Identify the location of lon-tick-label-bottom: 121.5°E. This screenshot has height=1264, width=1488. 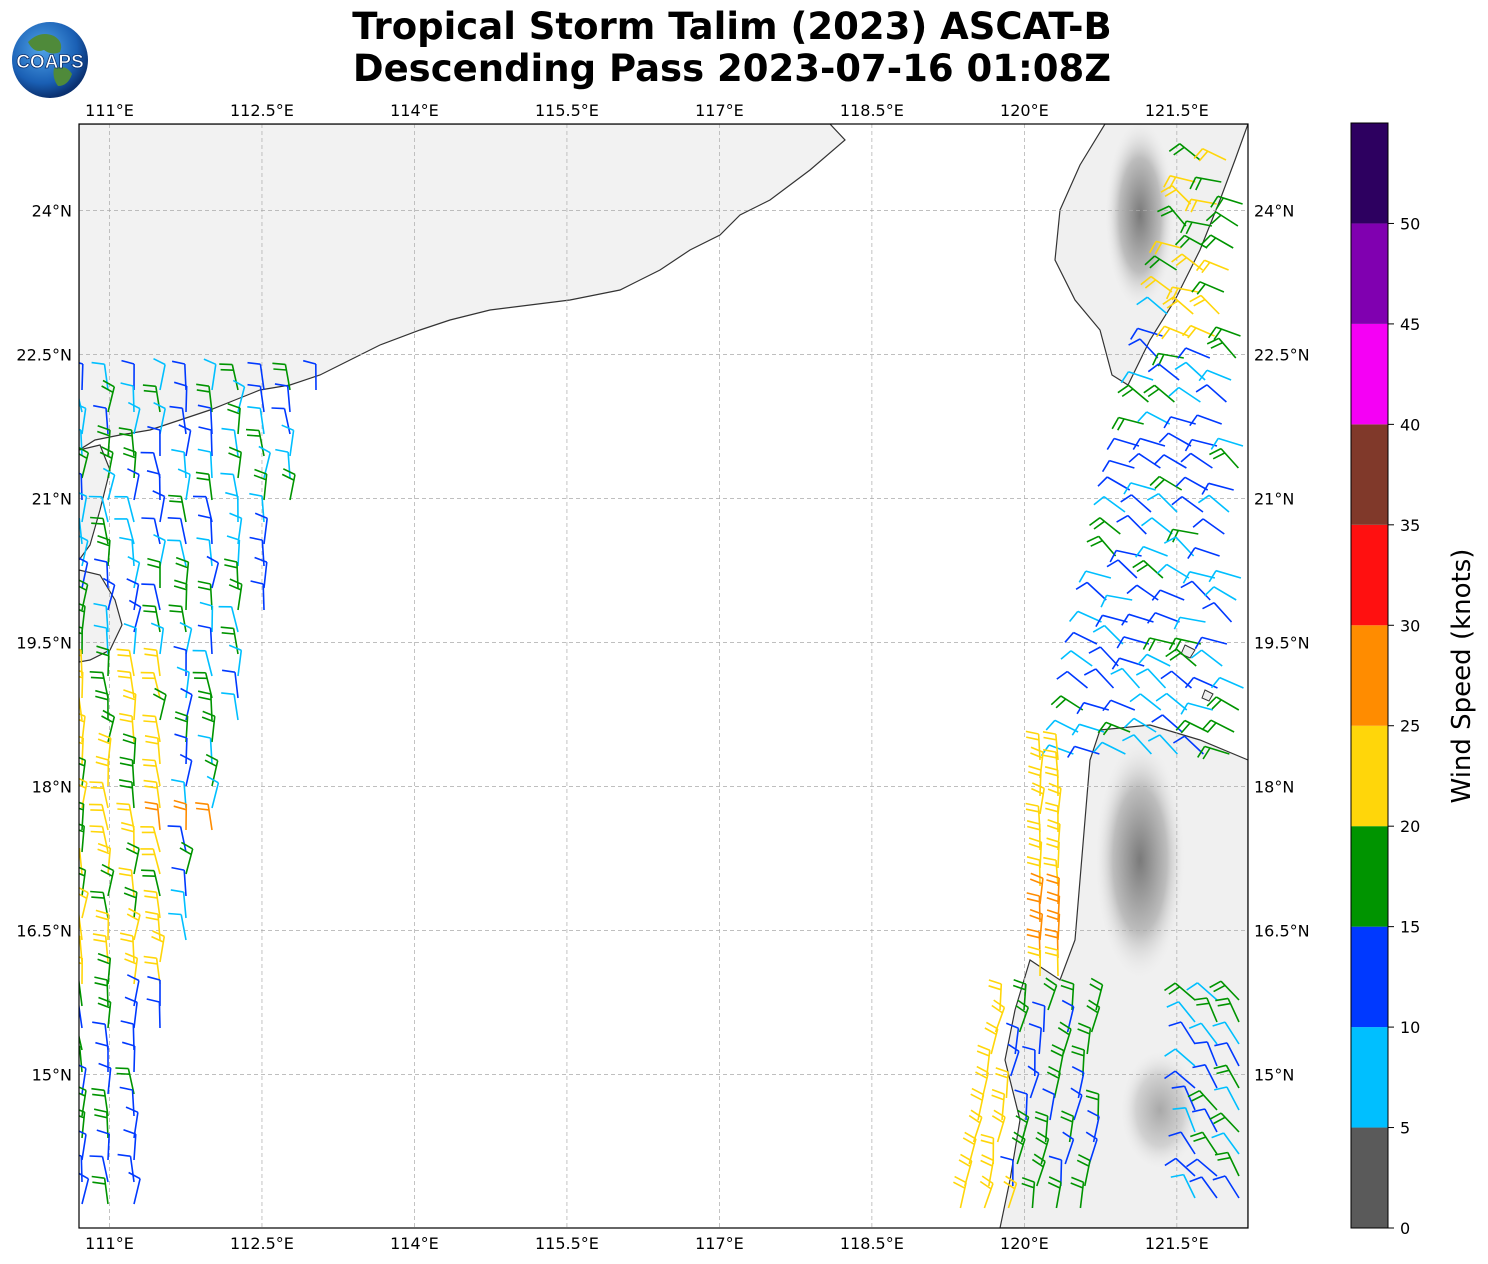
(1177, 1243).